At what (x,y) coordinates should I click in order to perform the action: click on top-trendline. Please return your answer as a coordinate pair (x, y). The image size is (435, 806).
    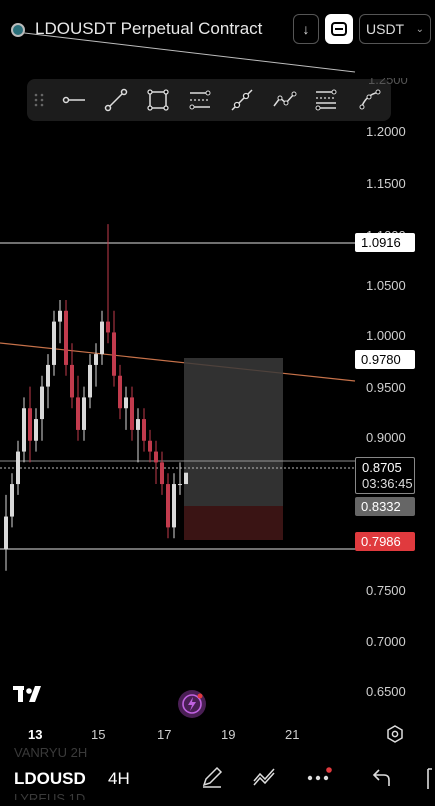
    Looking at the image, I should click on (185, 52).